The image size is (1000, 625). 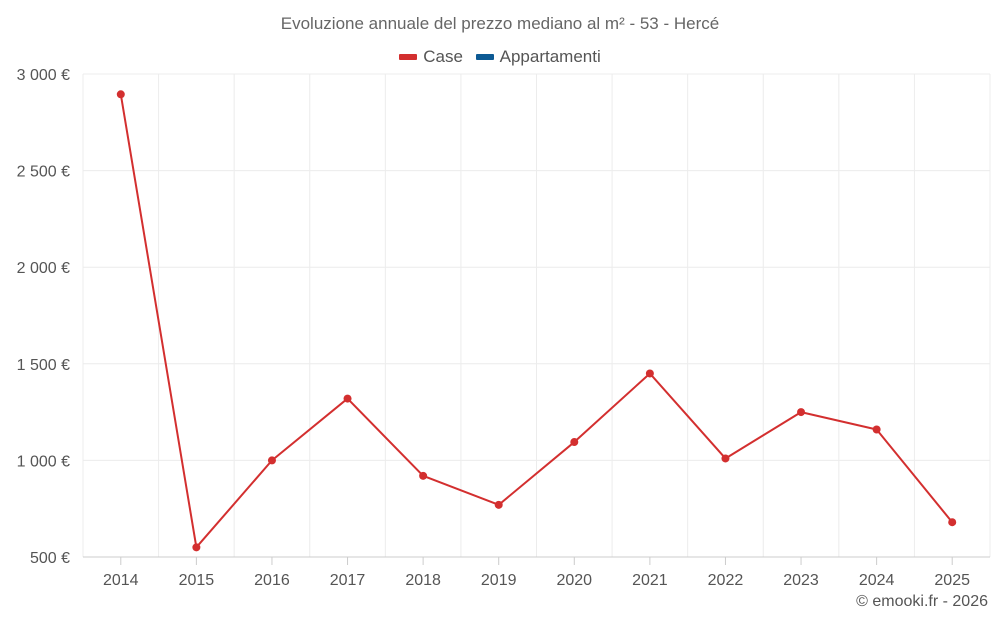 I want to click on legend-swatch-appartamenti, so click(x=484, y=57).